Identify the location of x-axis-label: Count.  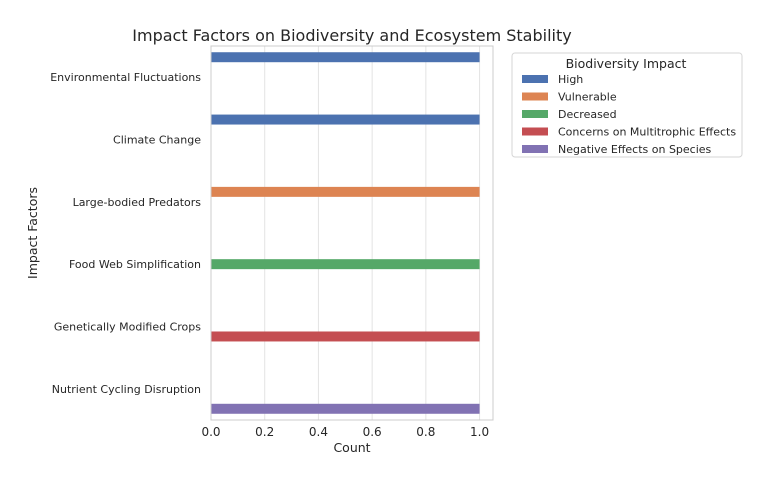
(351, 447).